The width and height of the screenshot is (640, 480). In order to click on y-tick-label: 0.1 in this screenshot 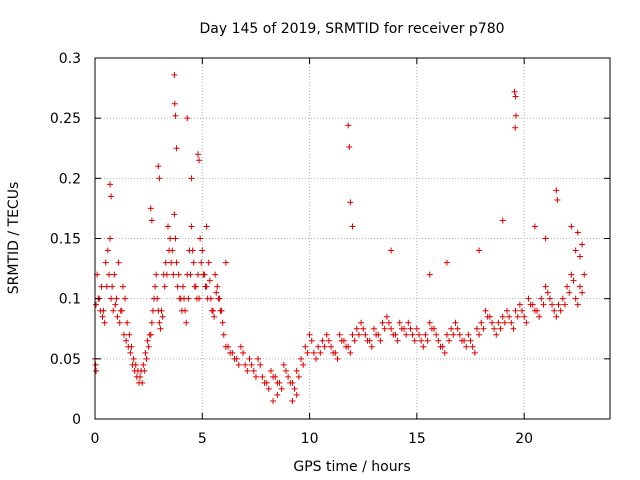, I will do `click(70, 300)`.